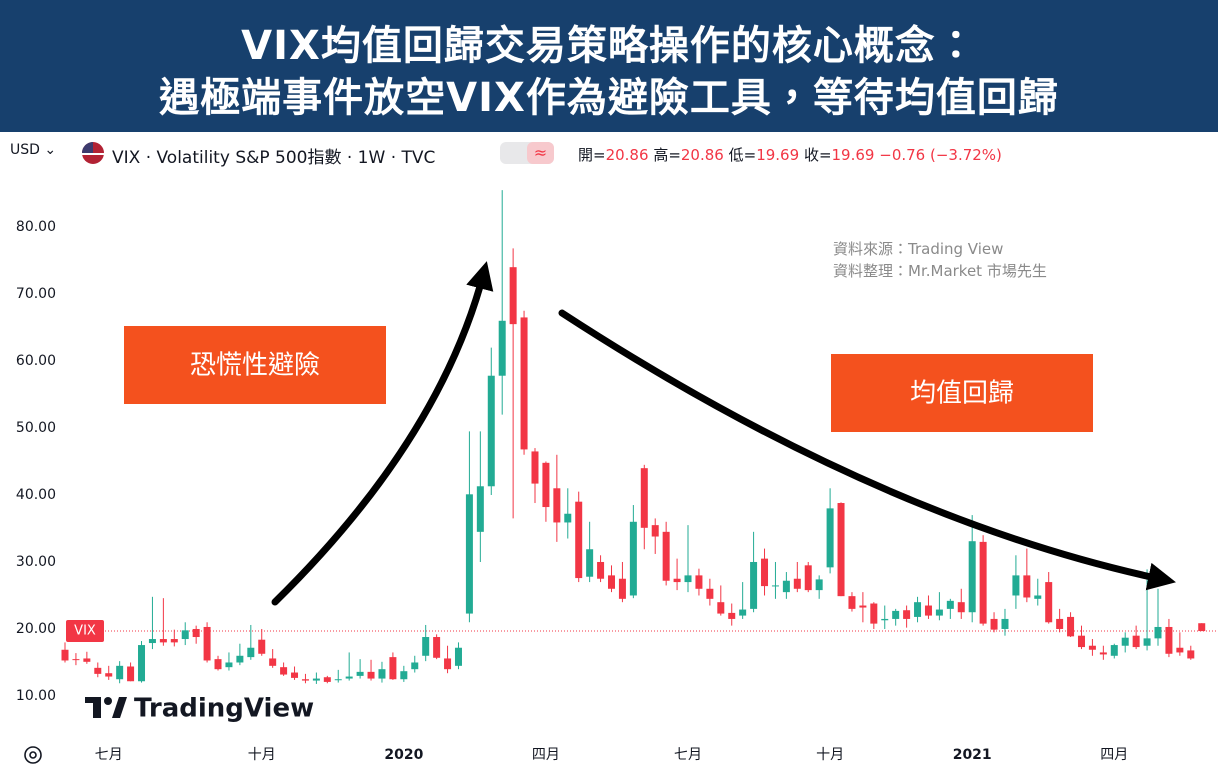 The image size is (1218, 780). I want to click on y-tick-label: 60.00, so click(36, 361).